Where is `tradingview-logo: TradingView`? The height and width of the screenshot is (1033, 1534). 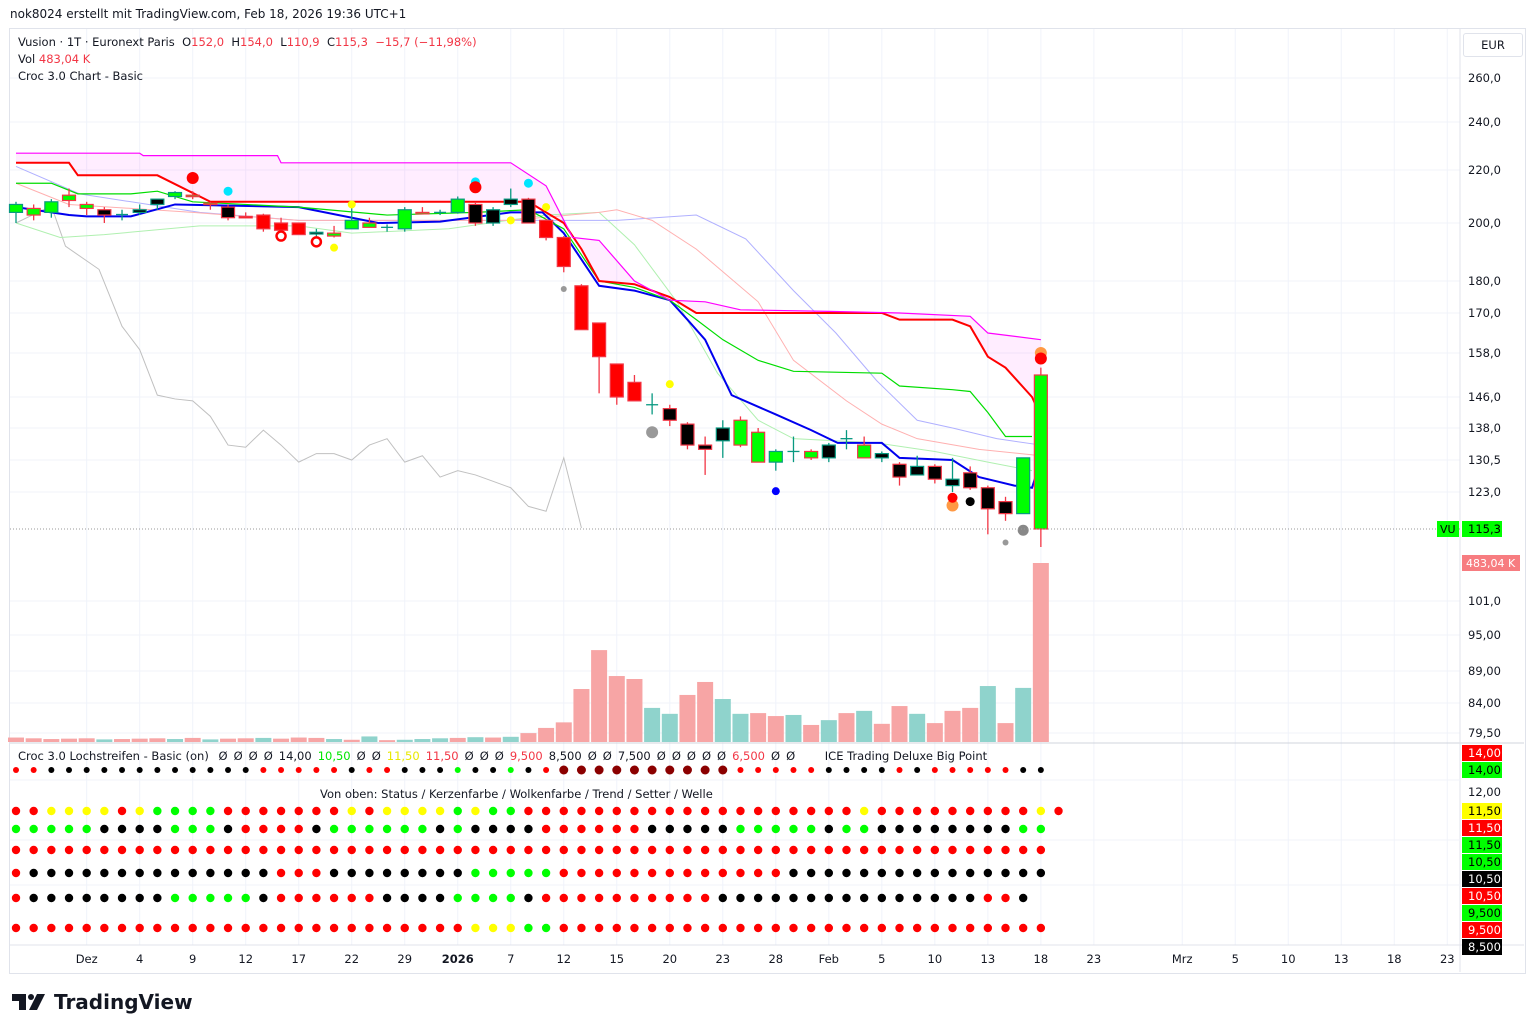 tradingview-logo: TradingView is located at coordinates (102, 1002).